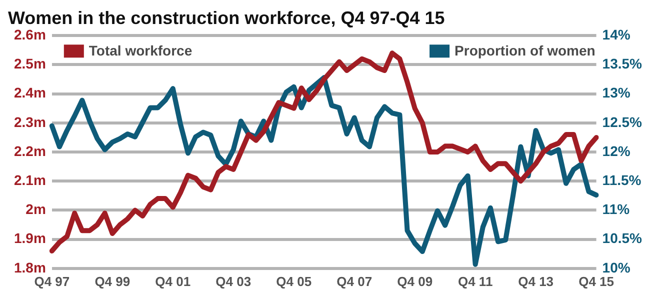 This screenshot has height=304, width=660. What do you see at coordinates (30, 238) in the screenshot?
I see `y-tick-label: 1.9m` at bounding box center [30, 238].